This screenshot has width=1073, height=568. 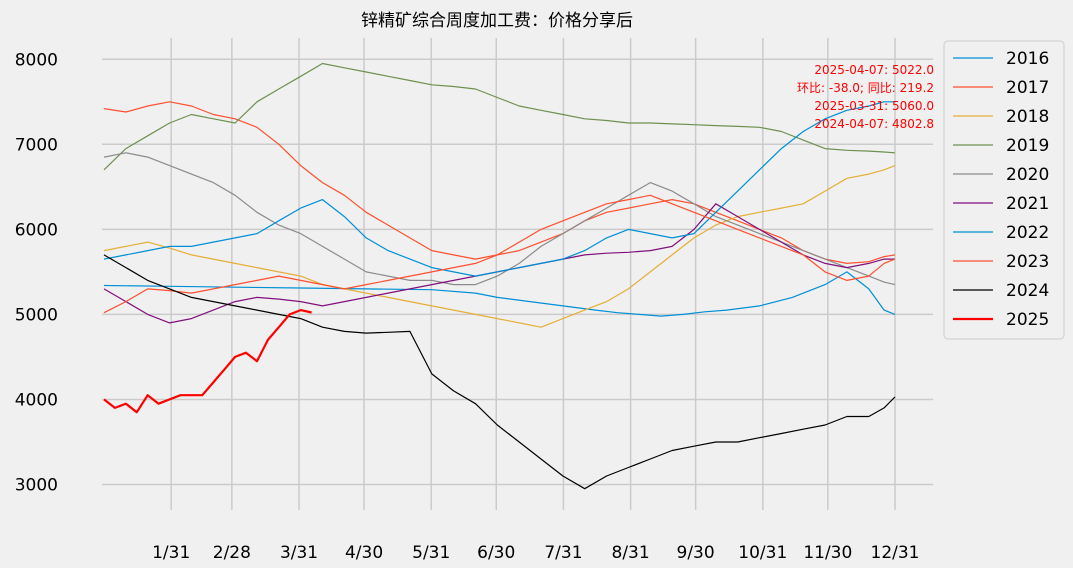 I want to click on annotation-line: 2025-04-07: 5022.0, so click(x=874, y=70).